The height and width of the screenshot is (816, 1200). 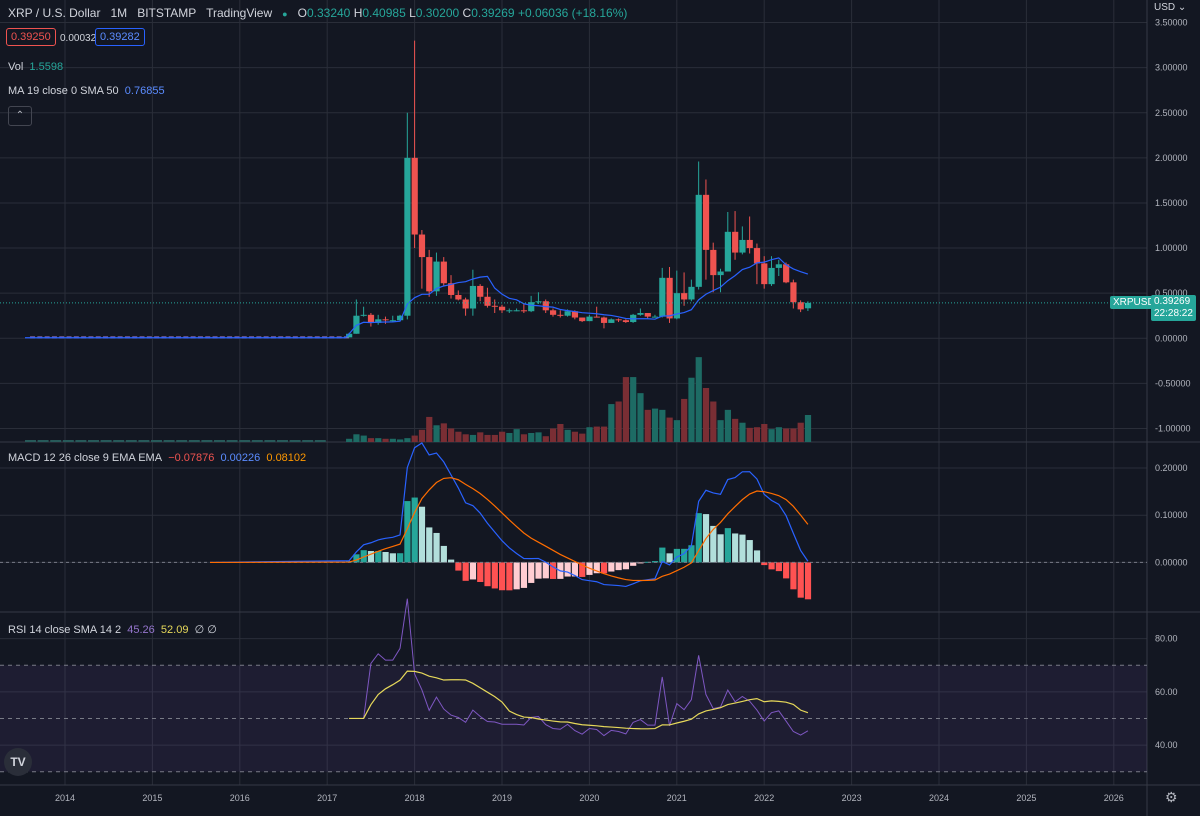 I want to click on price-tick-label: 0.50000, so click(x=1171, y=293).